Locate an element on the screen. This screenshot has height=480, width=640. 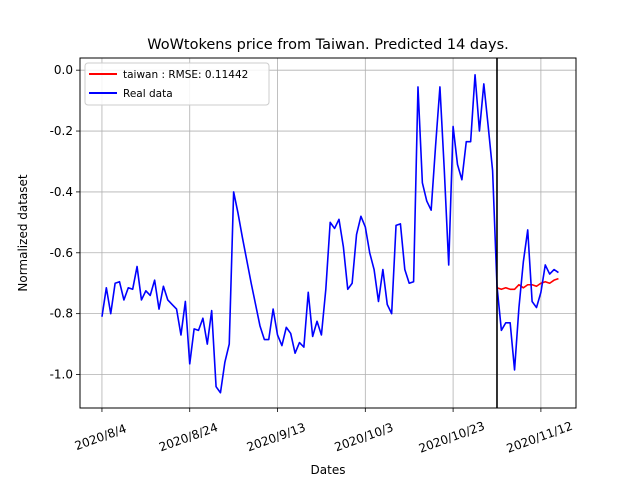
y-tick-label: -0.2 is located at coordinates (61, 131).